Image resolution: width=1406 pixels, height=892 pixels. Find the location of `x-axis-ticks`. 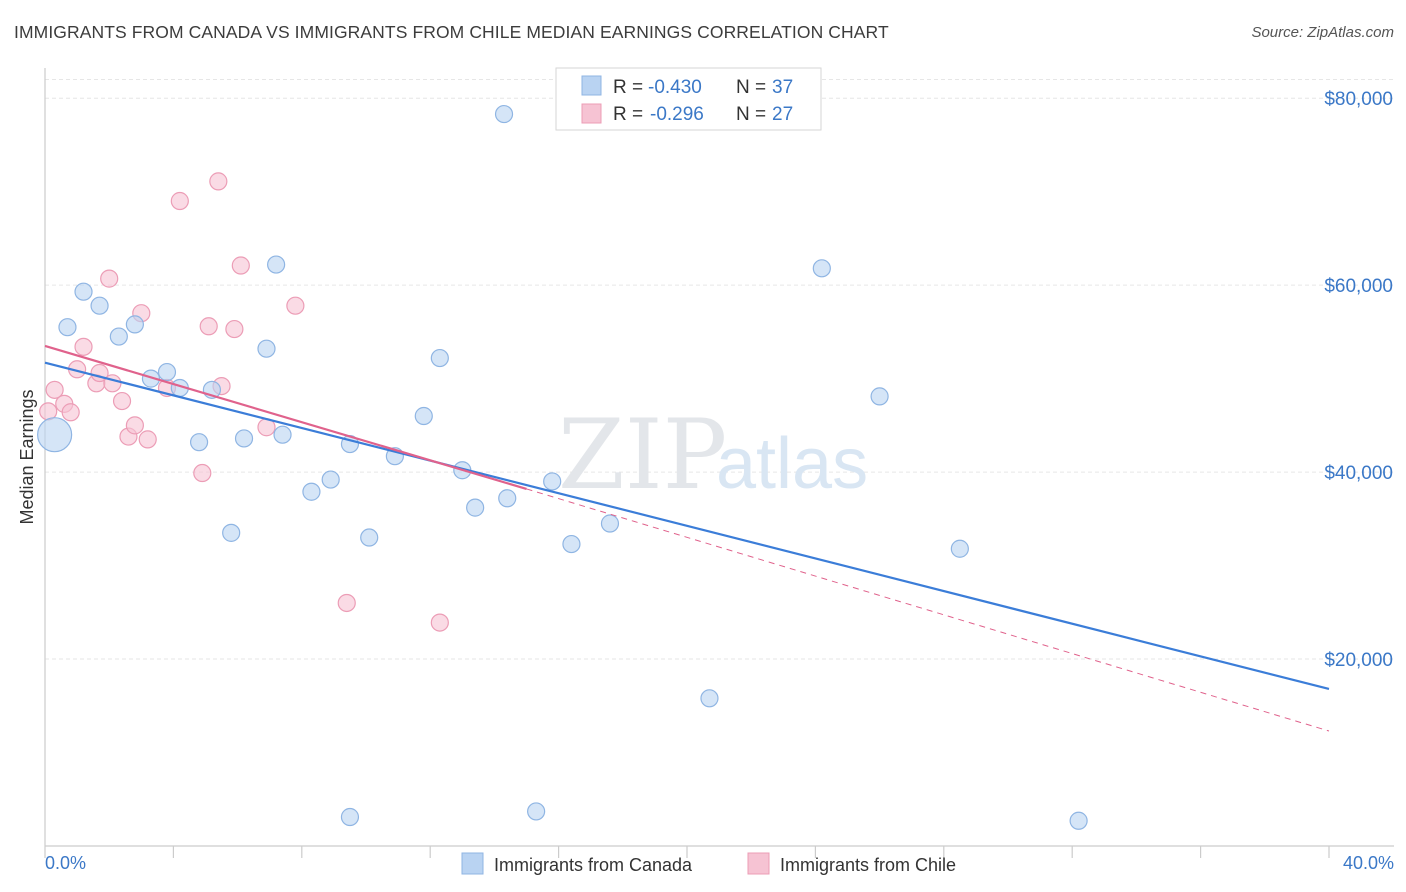

x-axis-ticks is located at coordinates (687, 852).